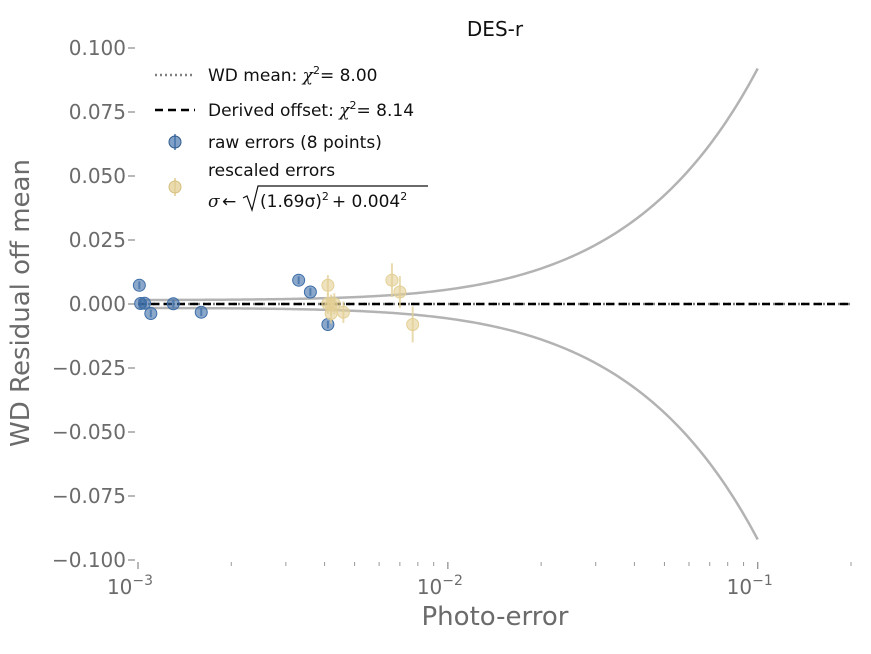  What do you see at coordinates (750, 586) in the screenshot?
I see `x-tick-label: 10⁻¹` at bounding box center [750, 586].